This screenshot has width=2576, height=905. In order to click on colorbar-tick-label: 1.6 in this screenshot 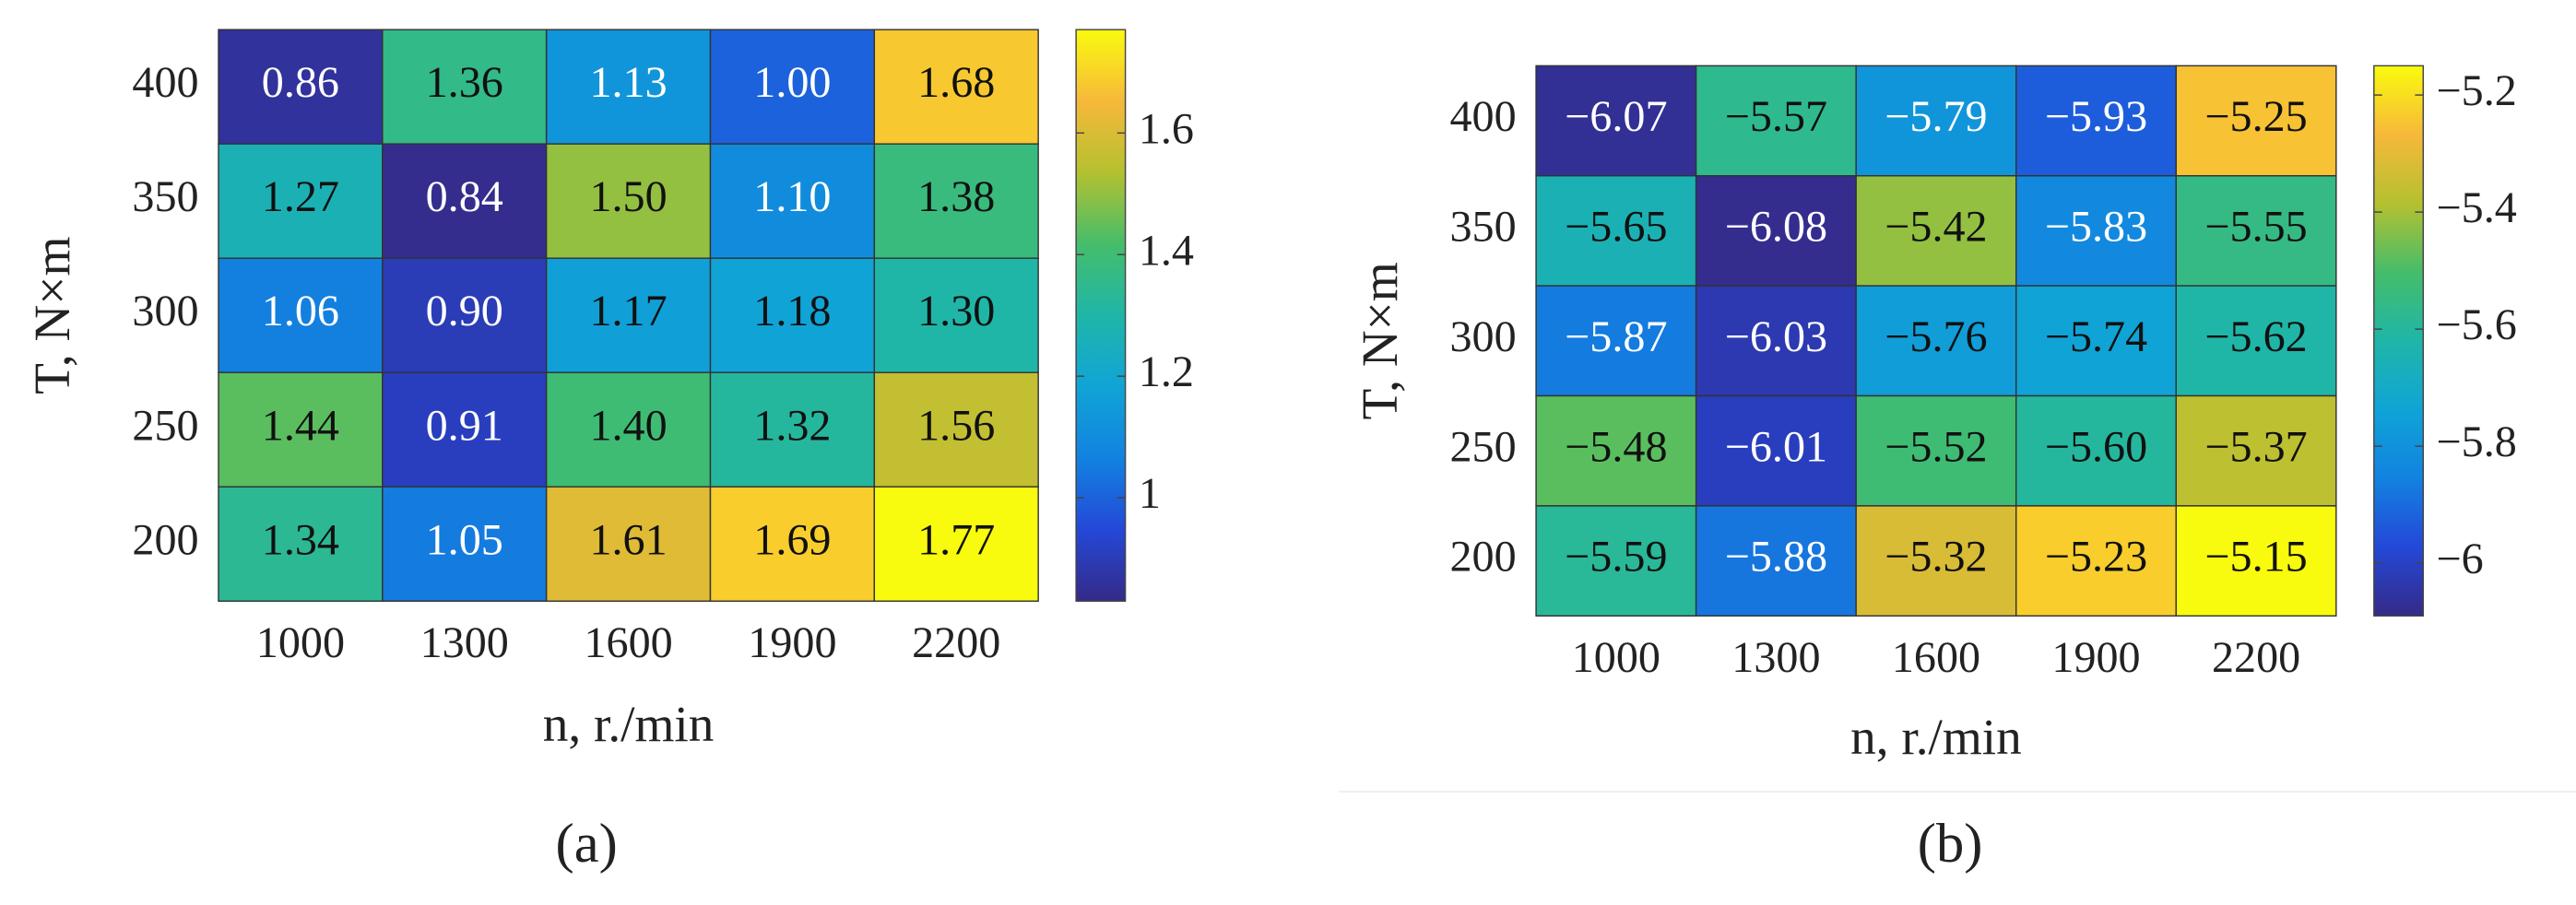, I will do `click(1166, 128)`.